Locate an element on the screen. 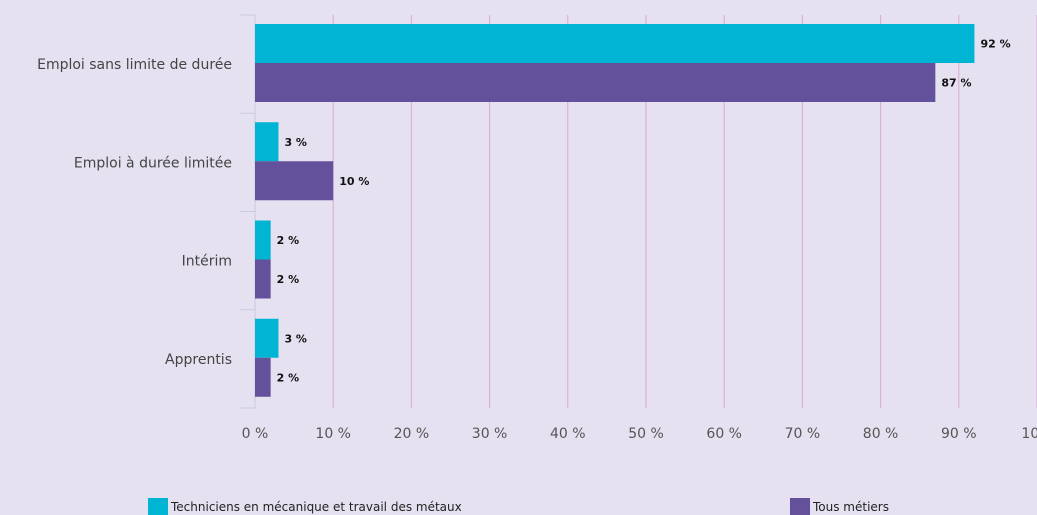 Image resolution: width=1037 pixels, height=515 pixels. x-tick-label-2: 20 % is located at coordinates (412, 434).